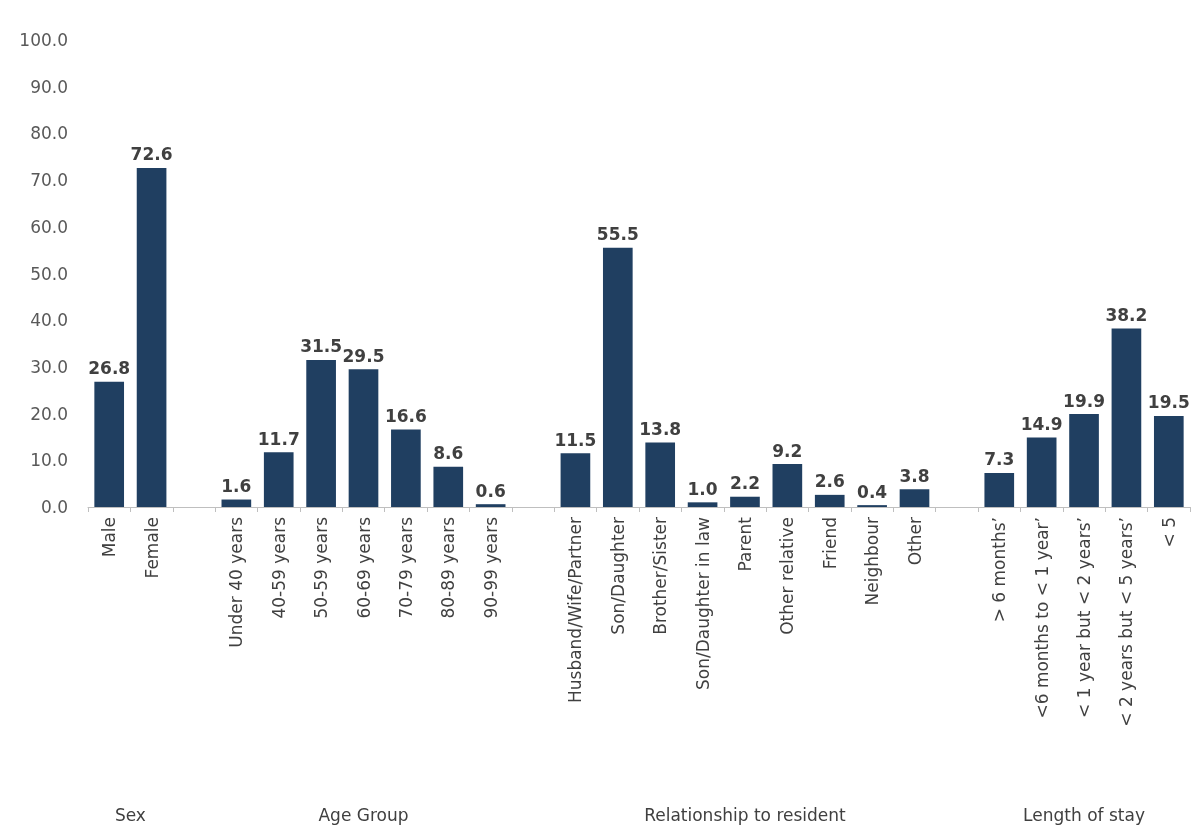 This screenshot has height=834, width=1198. What do you see at coordinates (787, 450) in the screenshot?
I see `data-label: 9.2` at bounding box center [787, 450].